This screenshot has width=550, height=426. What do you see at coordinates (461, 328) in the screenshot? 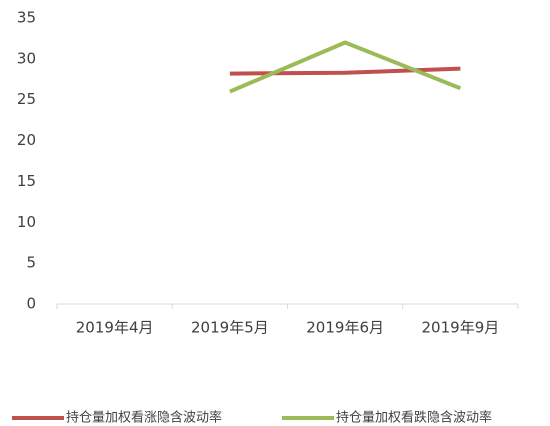
I see `x-tick-label: 2019年9月` at bounding box center [461, 328].